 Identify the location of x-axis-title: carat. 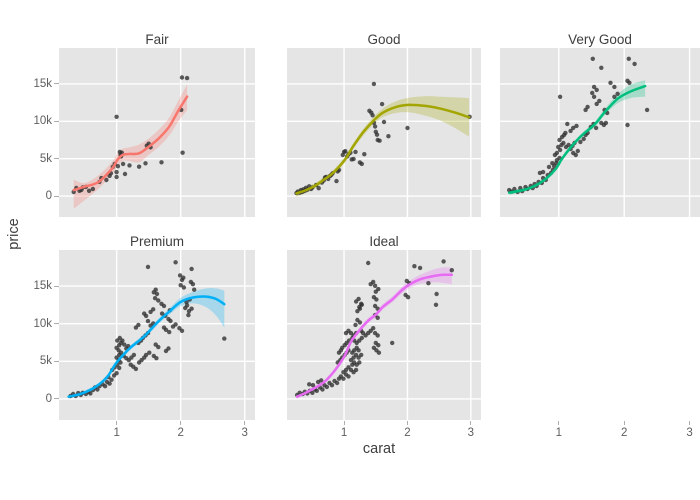
(379, 449).